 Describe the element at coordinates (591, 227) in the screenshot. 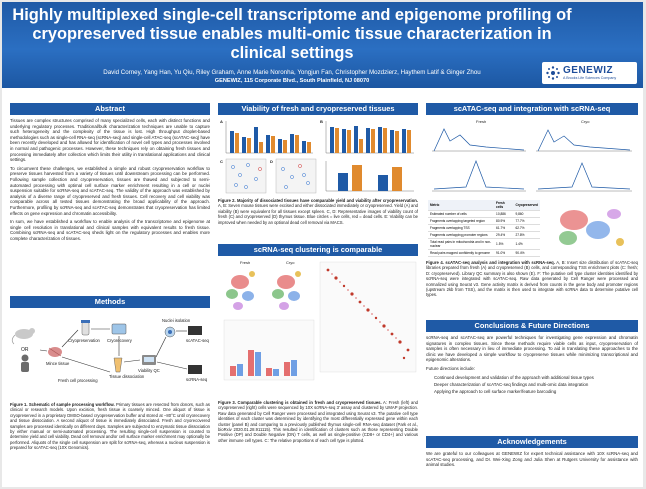

I see `scatac-umap-integration` at that location.